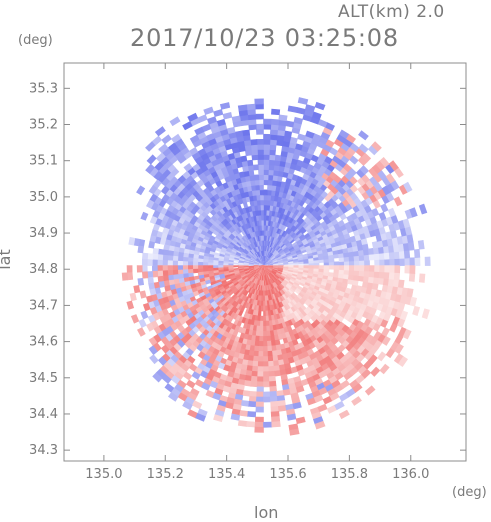 The image size is (491, 522). What do you see at coordinates (43, 450) in the screenshot?
I see `y-tick-label: 34.3` at bounding box center [43, 450].